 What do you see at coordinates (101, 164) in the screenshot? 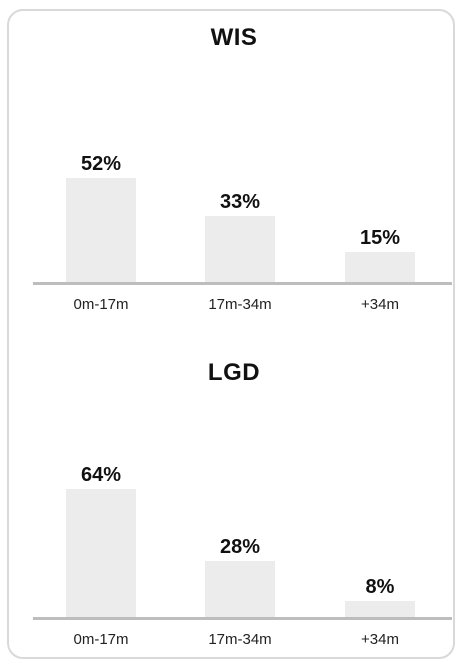
I see `bar-value-label: 52%` at bounding box center [101, 164].